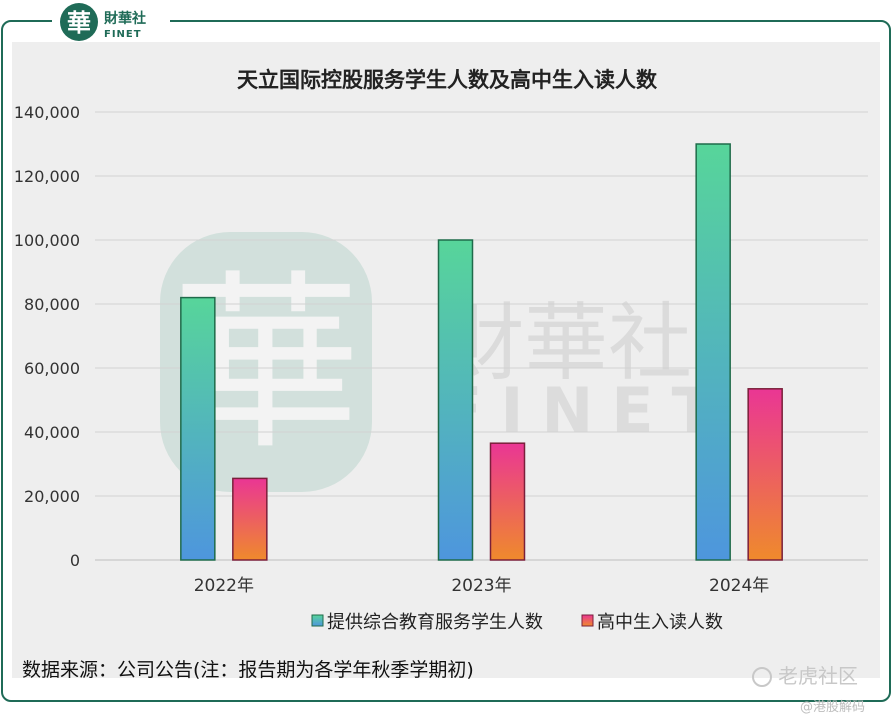 The image size is (894, 725). Describe the element at coordinates (833, 707) in the screenshot. I see `corner-mark-sub: @港股解码` at that location.